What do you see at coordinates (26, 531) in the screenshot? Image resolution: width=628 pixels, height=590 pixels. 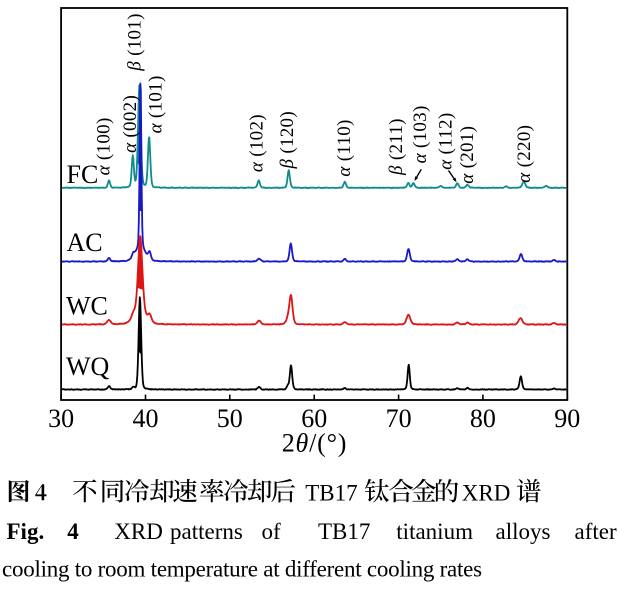 I see `svg-text: Fig.` at bounding box center [26, 531].